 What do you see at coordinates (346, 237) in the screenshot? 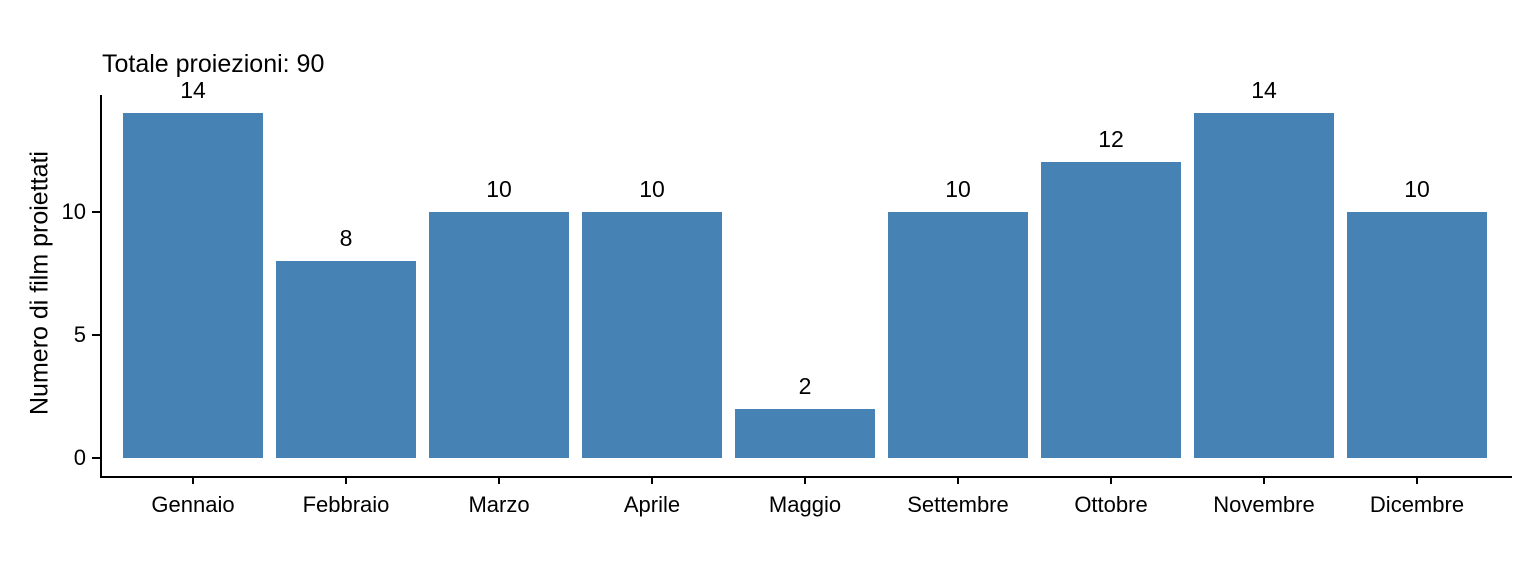
I see `bar-value-label: 8` at bounding box center [346, 237].